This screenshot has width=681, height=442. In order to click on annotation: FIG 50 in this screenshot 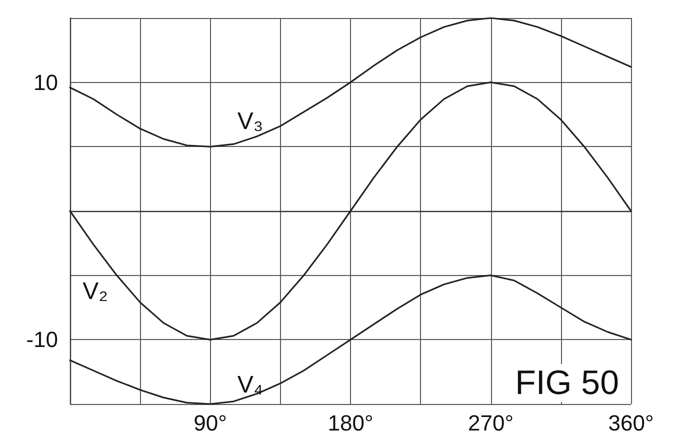, I will do `click(567, 383)`.